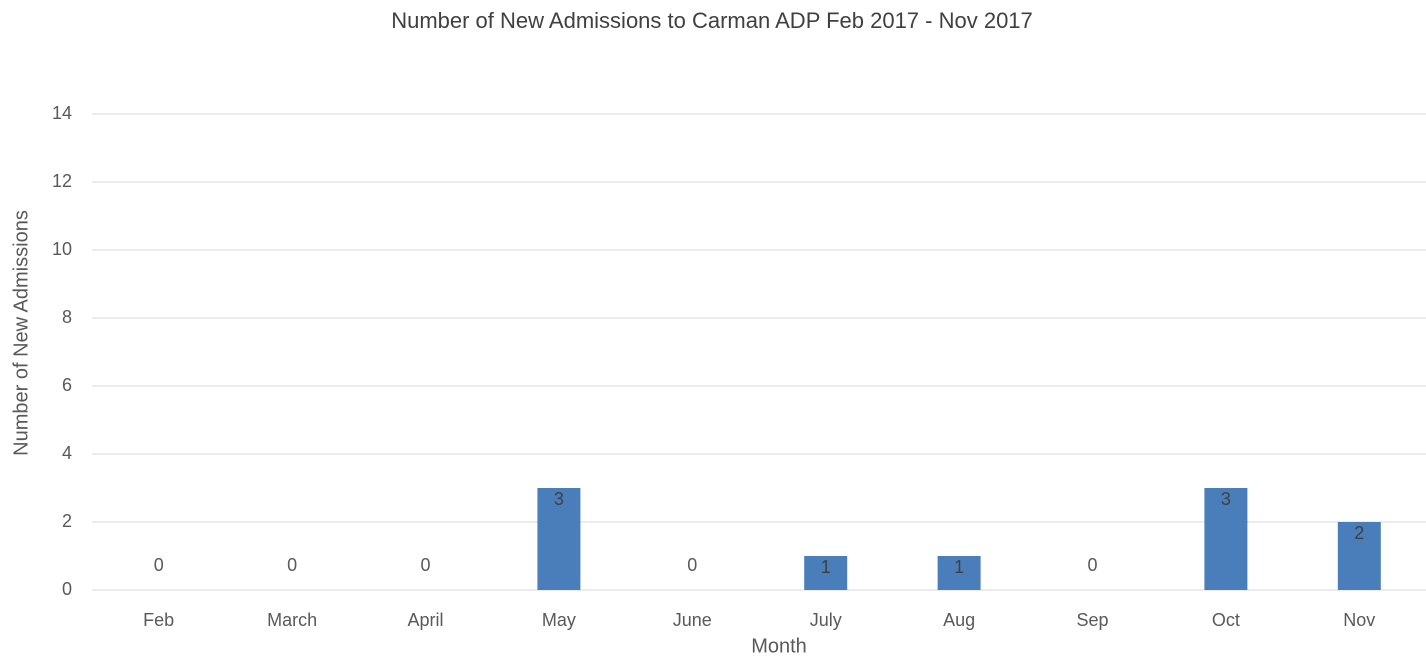 Image resolution: width=1426 pixels, height=659 pixels. Describe the element at coordinates (692, 620) in the screenshot. I see `x-tick-label: June` at that location.